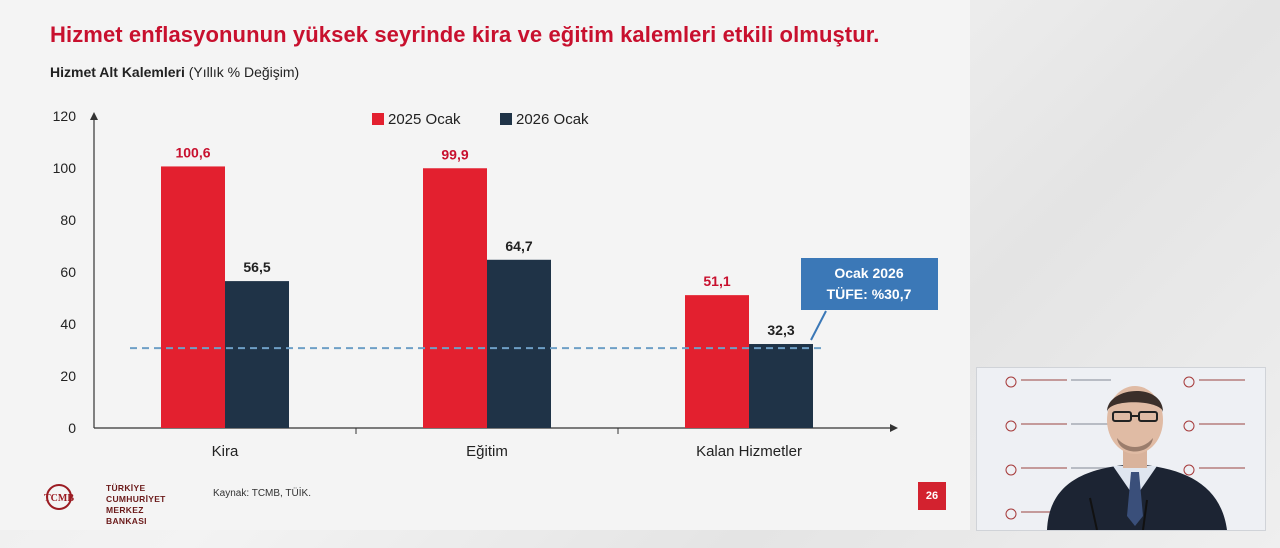  I want to click on logo-text: TÜRKİYE CUMHURİYET MERKEZ BANKASI, so click(142, 505).